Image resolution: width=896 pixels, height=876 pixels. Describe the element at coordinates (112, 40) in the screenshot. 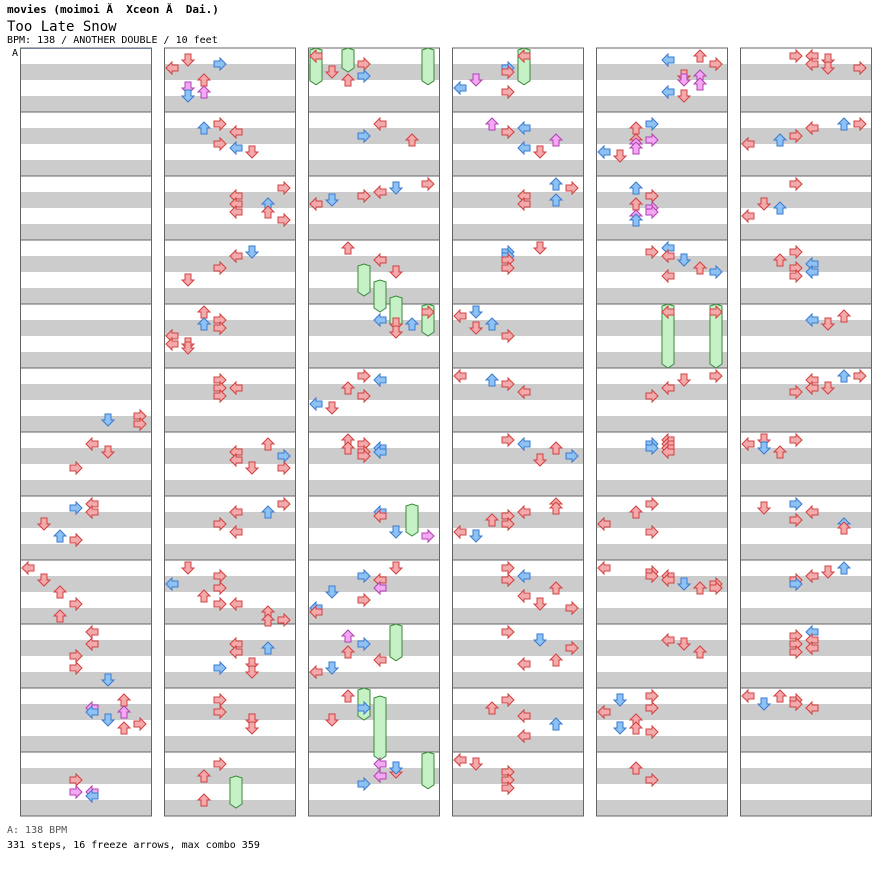

I see `chart-info: BPM: 138 / ANOTHER DOUBLE / 10 feet` at that location.